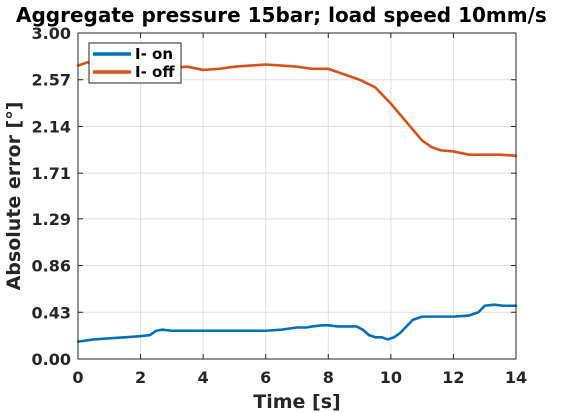  I want to click on y-tick-label: 1.29, so click(51, 219).